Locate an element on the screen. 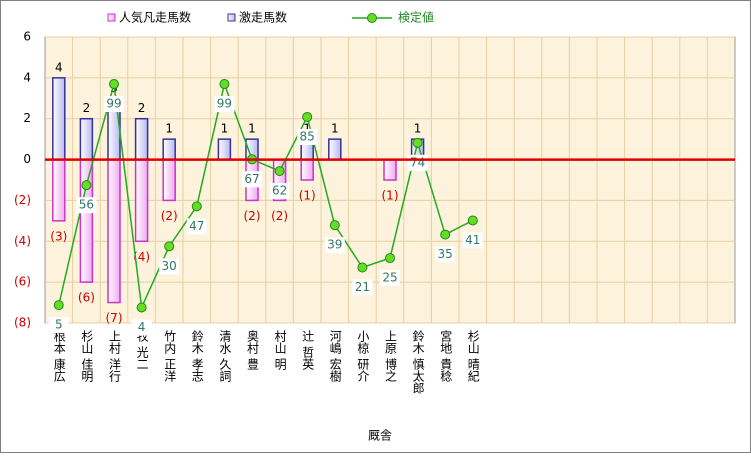 The width and height of the screenshot is (751, 457). x-tick-label: 小椋 研介 is located at coordinates (363, 356).